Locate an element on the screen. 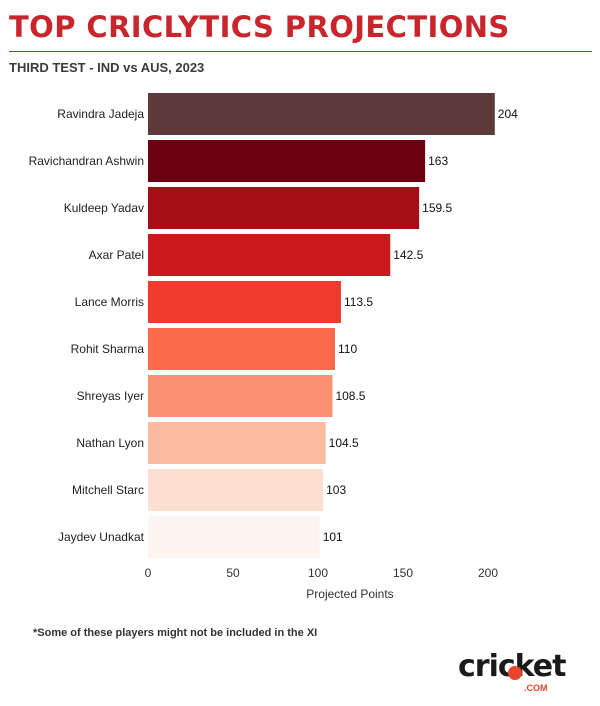 The image size is (600, 706). data-label: 110 is located at coordinates (347, 349).